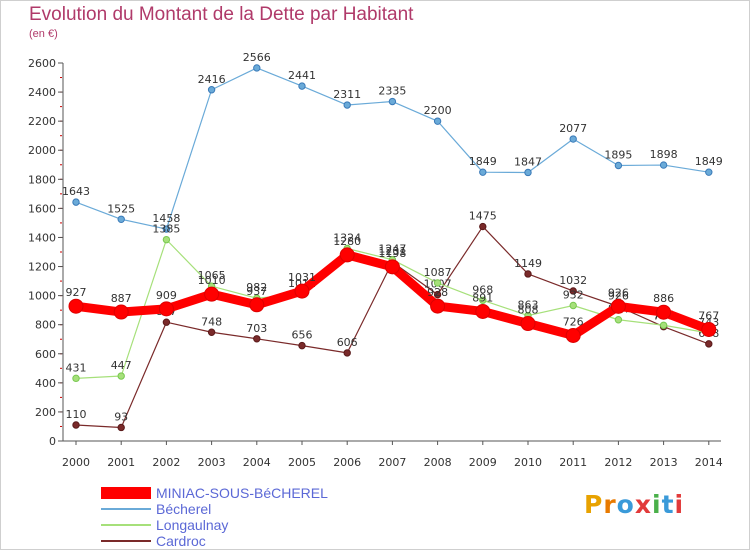 The height and width of the screenshot is (550, 750). What do you see at coordinates (166, 295) in the screenshot?
I see `data-label: 909` at bounding box center [166, 295].